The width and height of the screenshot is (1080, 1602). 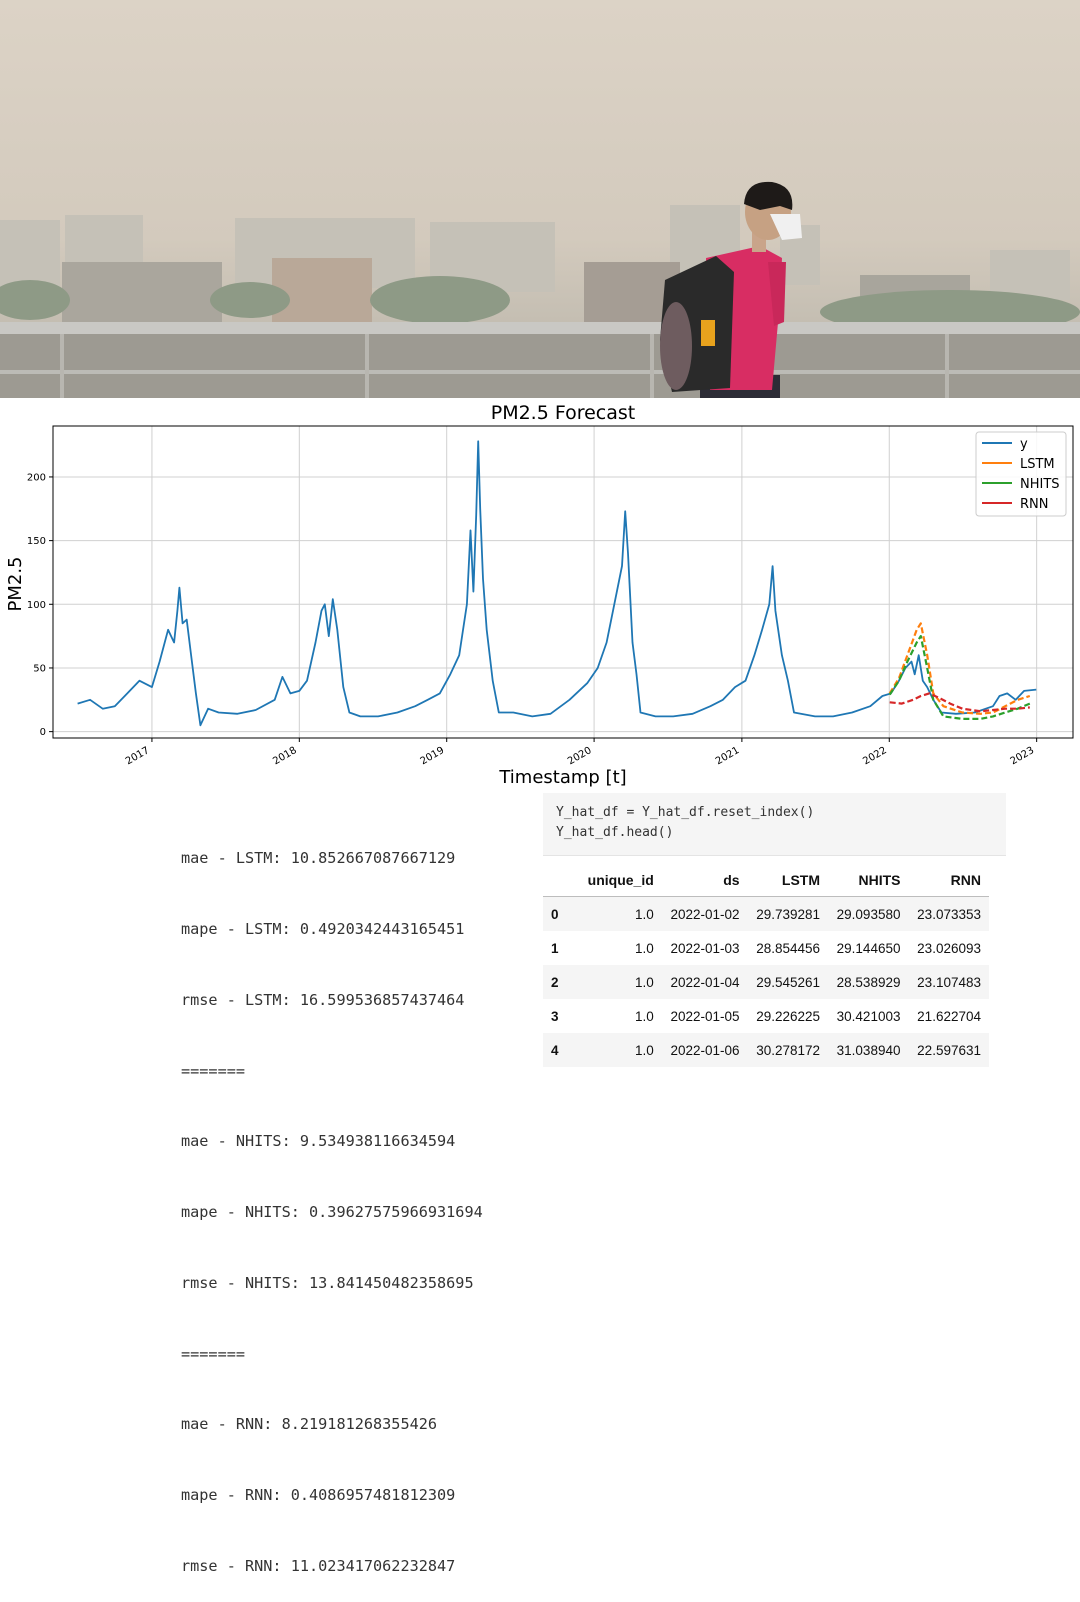 I want to click on code-line: Y_hat_df = Y_hat_df.reset_index(), so click(x=685, y=812).